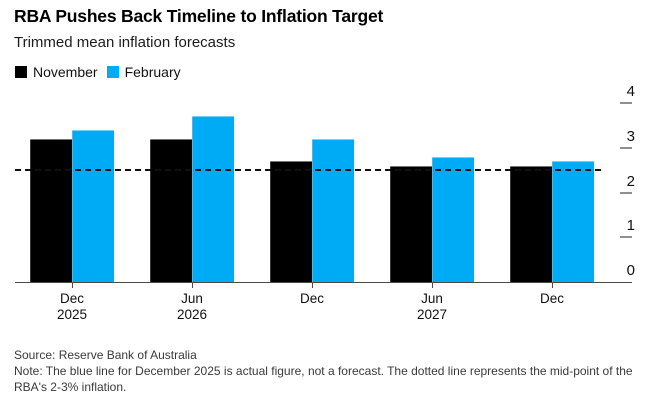 The height and width of the screenshot is (405, 664). Describe the element at coordinates (432, 314) in the screenshot. I see `x-axis-label-year: 2027` at that location.